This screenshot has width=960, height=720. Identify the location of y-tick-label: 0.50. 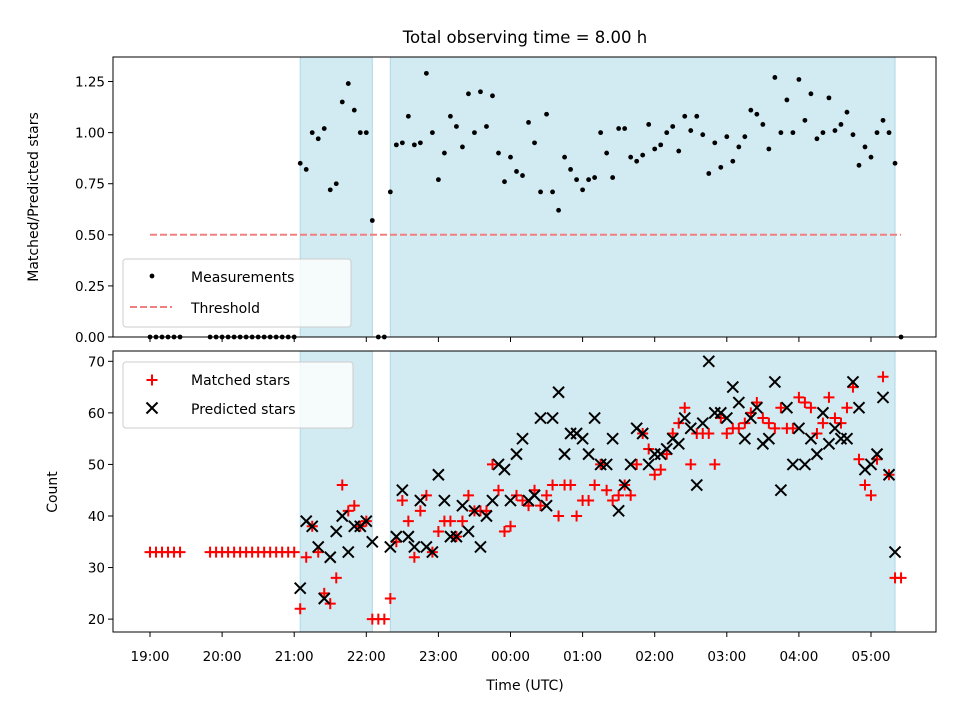
(90, 236).